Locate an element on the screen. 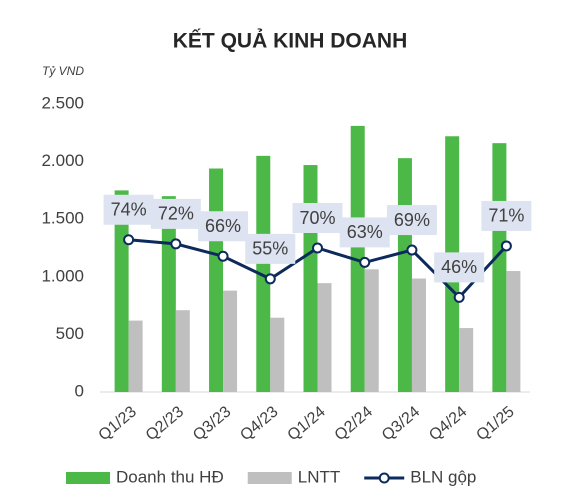  data-label: 74% is located at coordinates (129, 210).